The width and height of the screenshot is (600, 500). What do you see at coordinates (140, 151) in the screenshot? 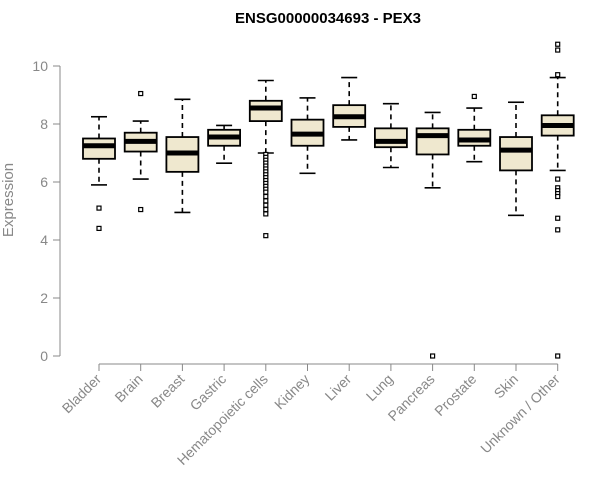
I see `box-brain` at bounding box center [140, 151].